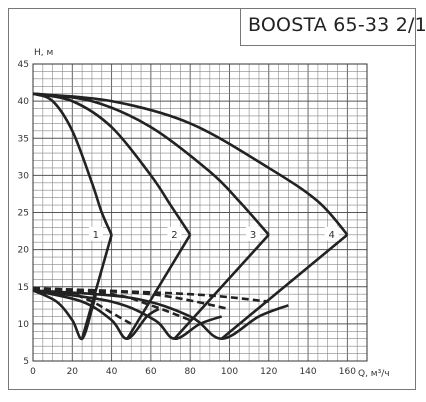 The image size is (426, 402). What do you see at coordinates (33, 372) in the screenshot?
I see `x-tick-label: 0` at bounding box center [33, 372].